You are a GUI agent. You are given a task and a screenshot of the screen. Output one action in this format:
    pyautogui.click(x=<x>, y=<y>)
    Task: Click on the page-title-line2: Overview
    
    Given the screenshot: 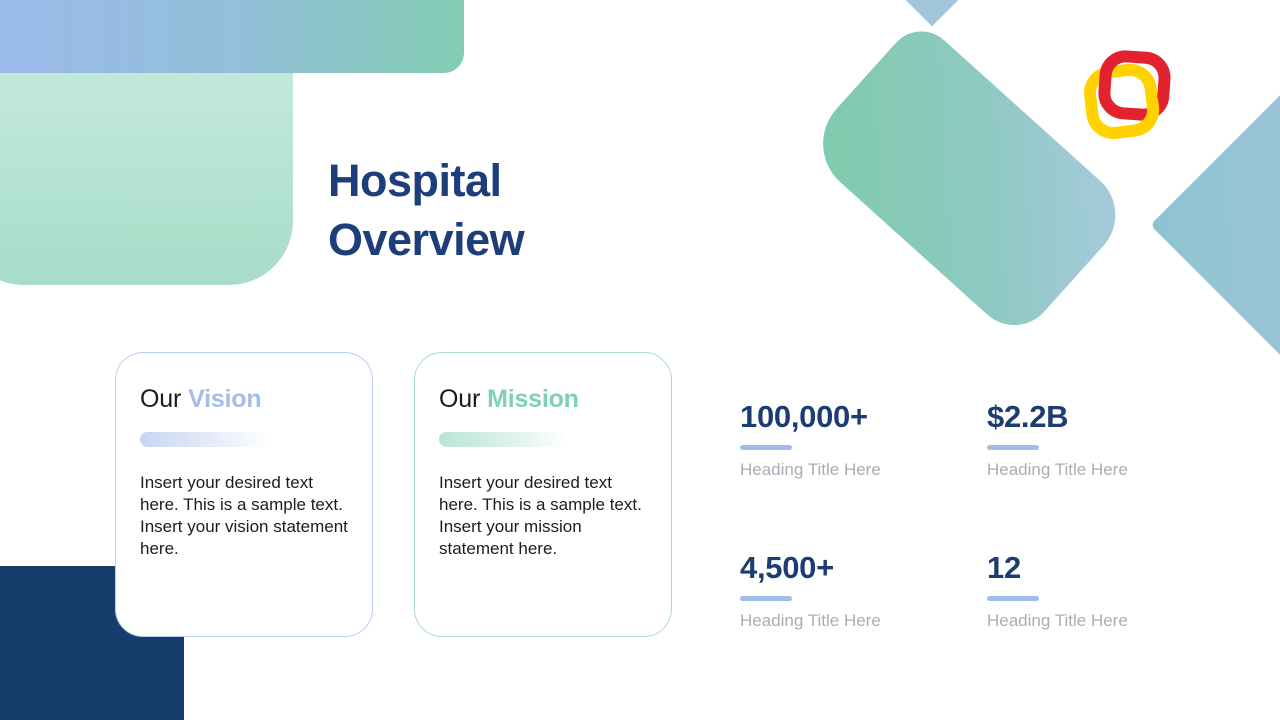 What is the action you would take?
    pyautogui.click(x=426, y=239)
    